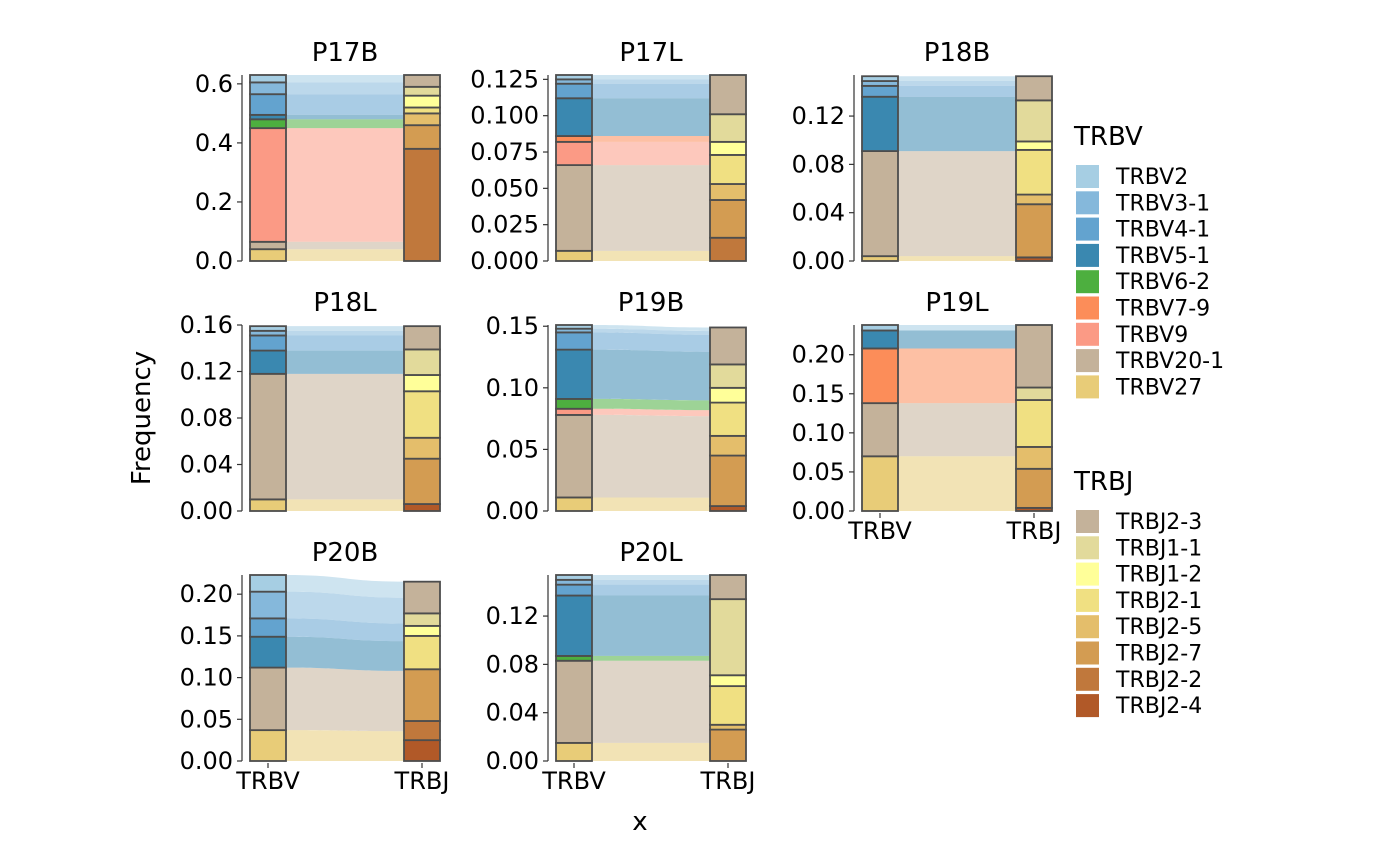 The image size is (1400, 866). Describe the element at coordinates (818, 433) in the screenshot. I see `y-tick-label: 0.10` at that location.